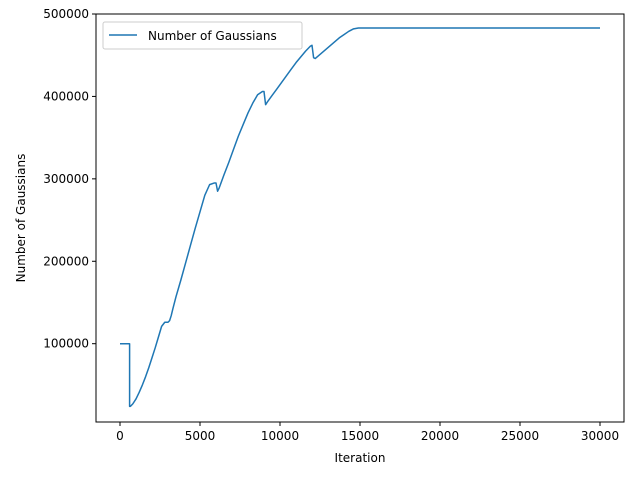 The height and width of the screenshot is (480, 640). What do you see at coordinates (21, 218) in the screenshot?
I see `y-axis-label: Number of Gaussians` at bounding box center [21, 218].